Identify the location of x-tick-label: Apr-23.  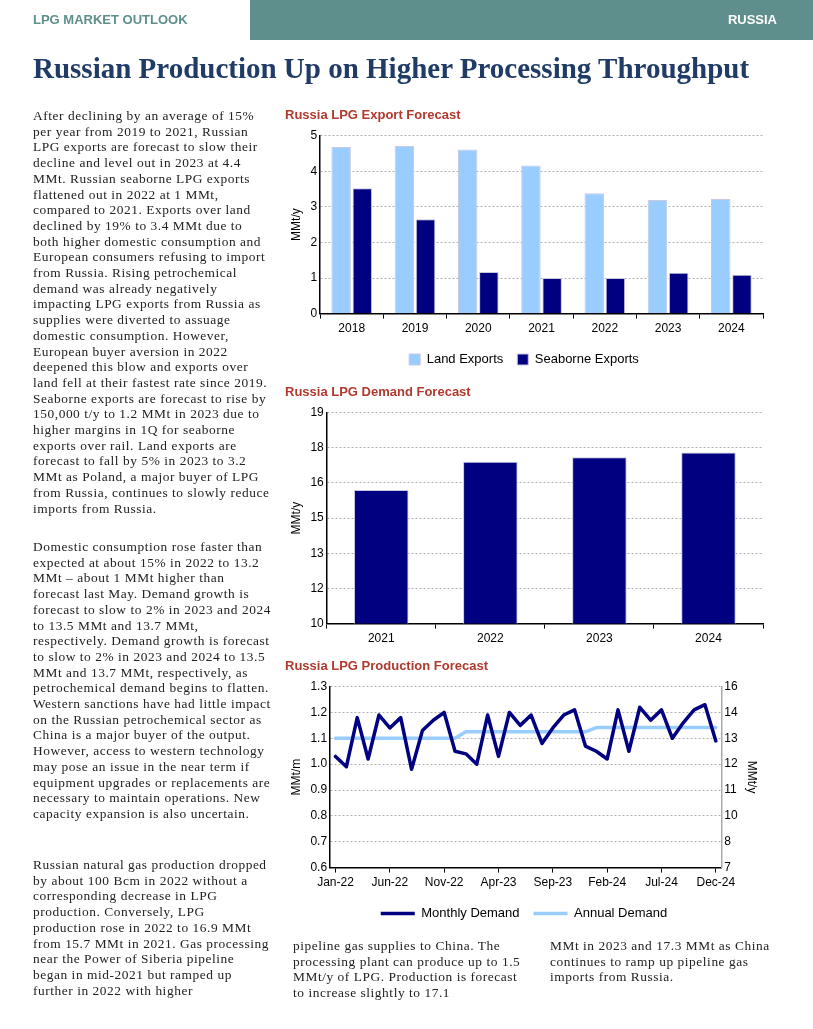
(498, 882).